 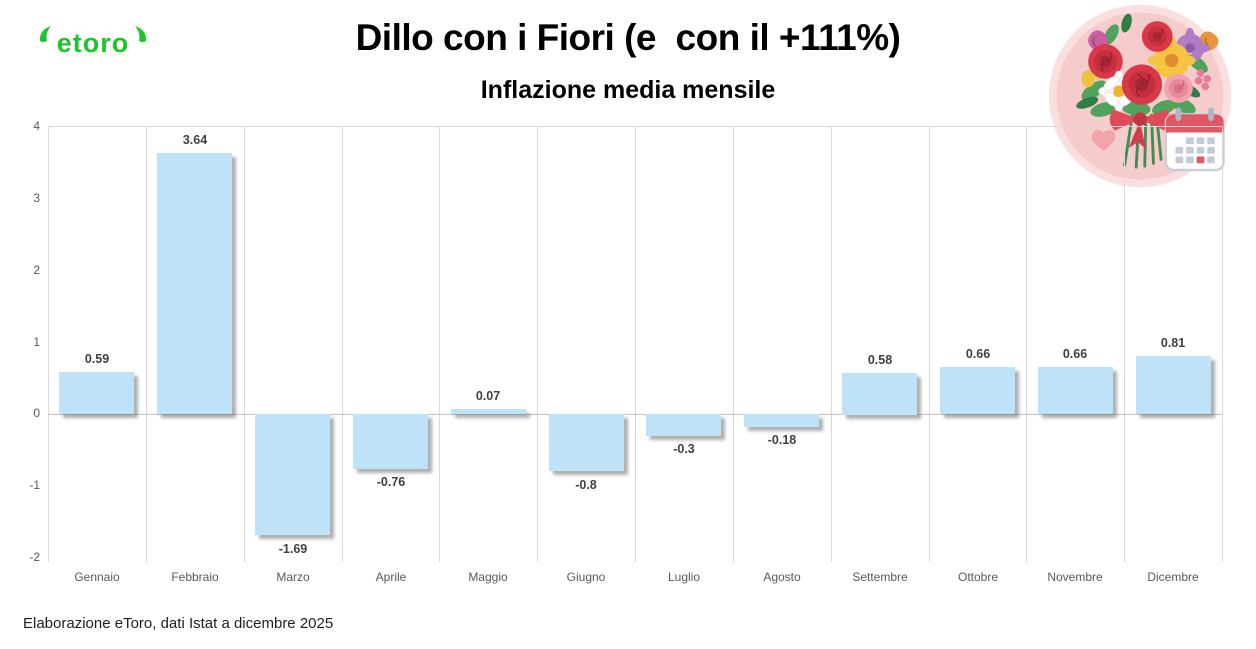 What do you see at coordinates (782, 577) in the screenshot?
I see `x-axis-label: Agosto` at bounding box center [782, 577].